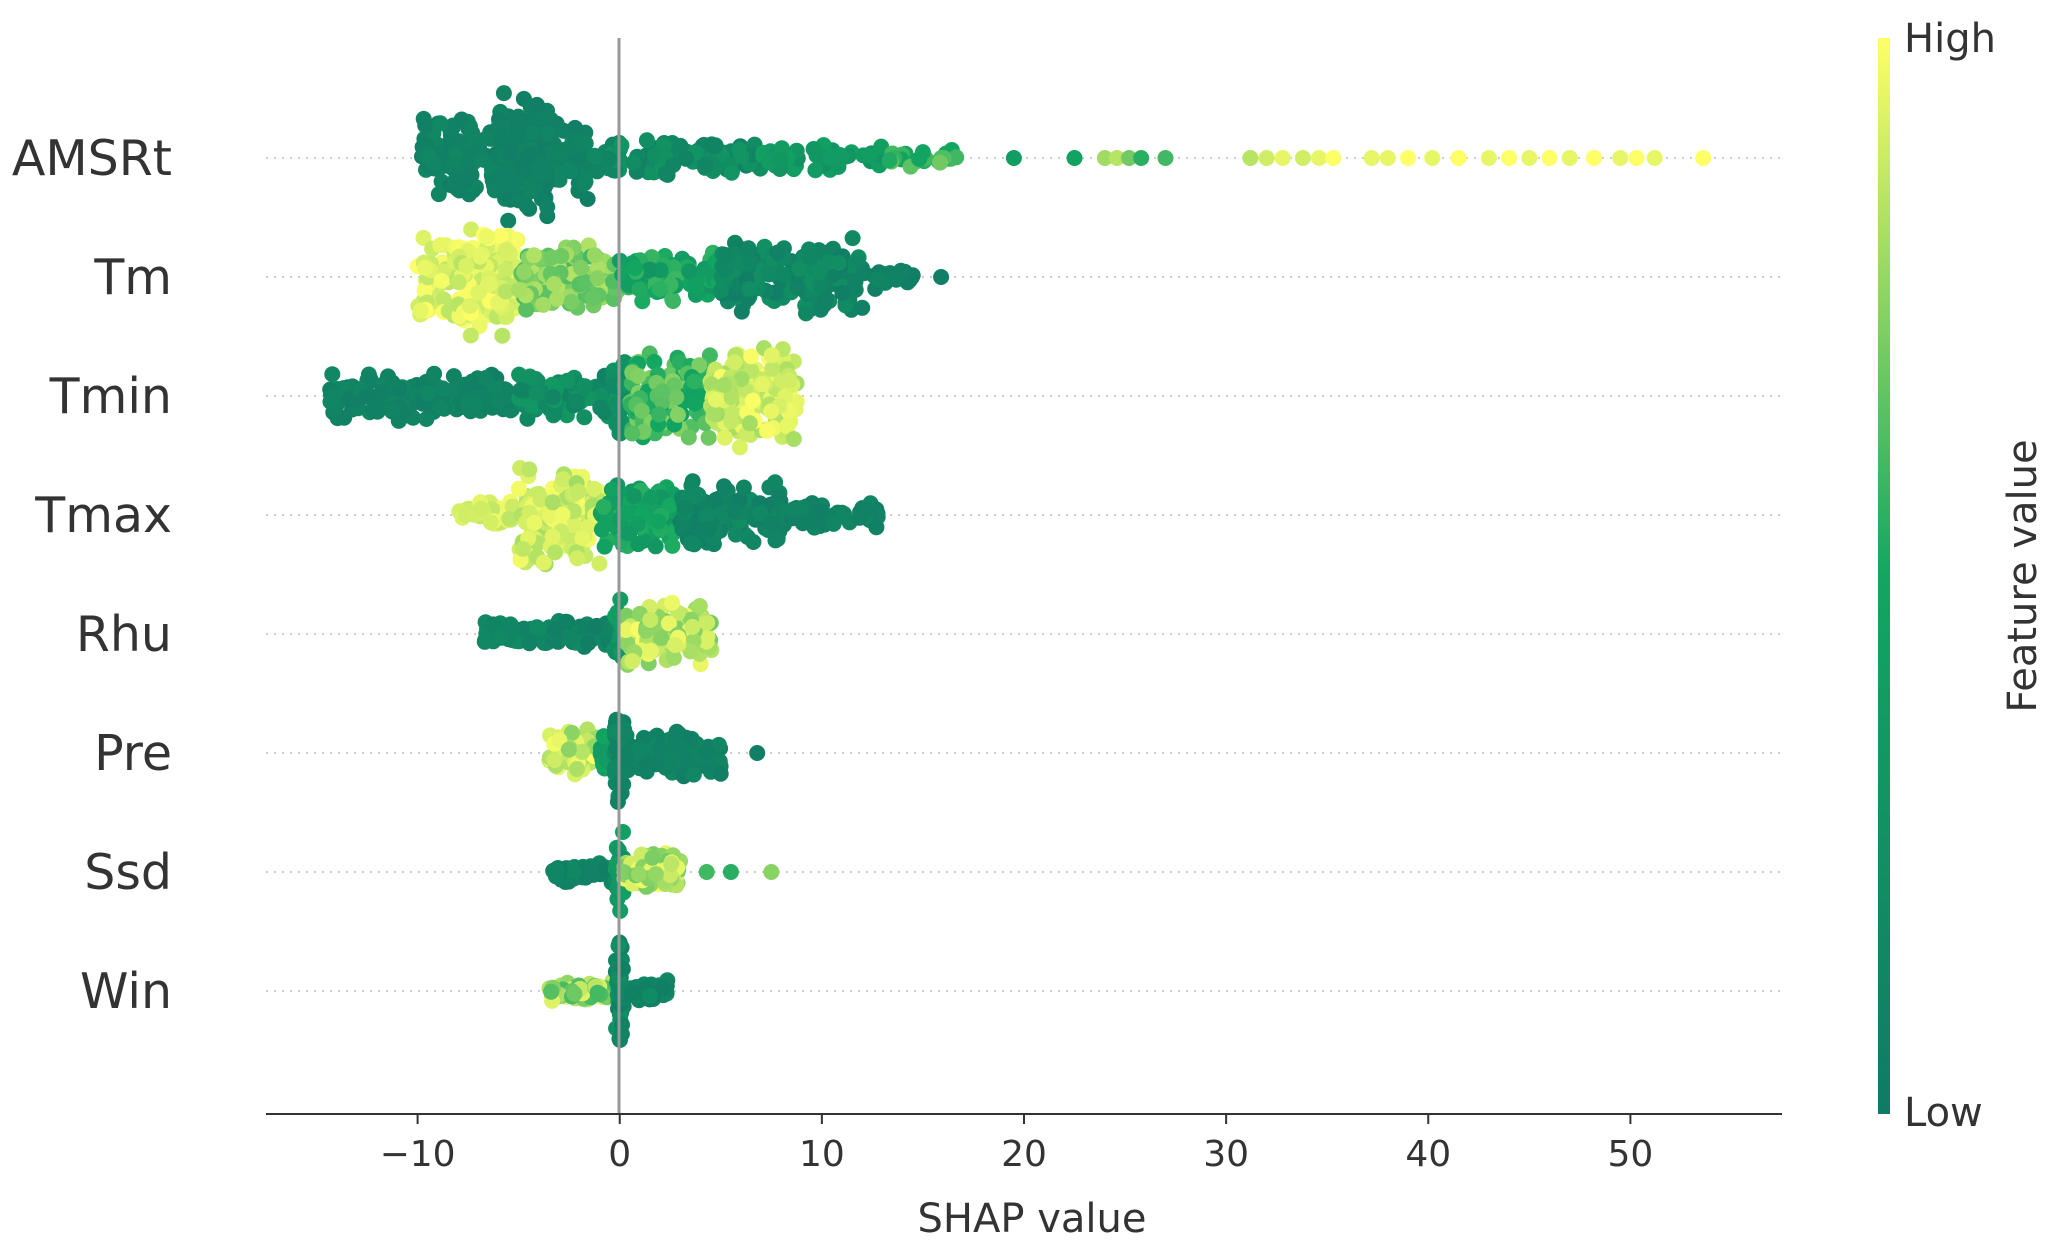  Describe the element at coordinates (563, 398) in the screenshot. I see `feature-points-tmin` at that location.